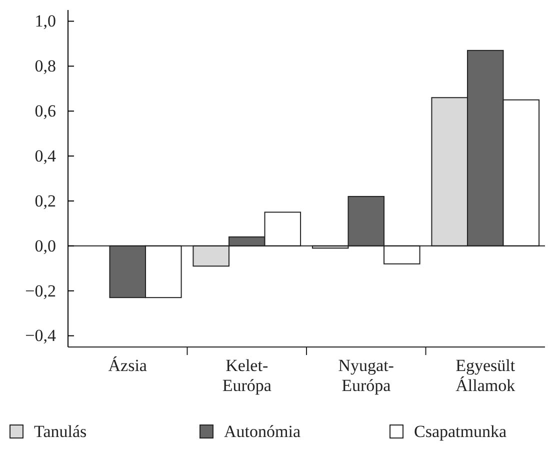 The height and width of the screenshot is (456, 552). What do you see at coordinates (247, 375) in the screenshot?
I see `x-tick-label: Kelet-Európa` at bounding box center [247, 375].